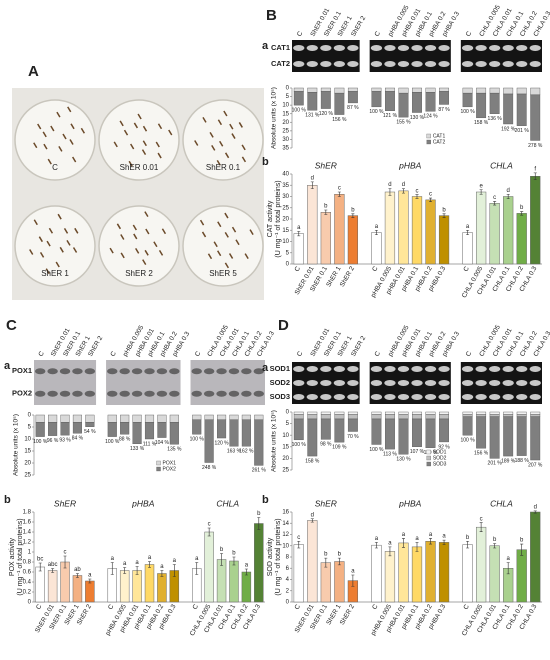 Image resolution: width=550 pixels, height=660 pixels. I want to click on legend-label: SOD3, so click(440, 464).